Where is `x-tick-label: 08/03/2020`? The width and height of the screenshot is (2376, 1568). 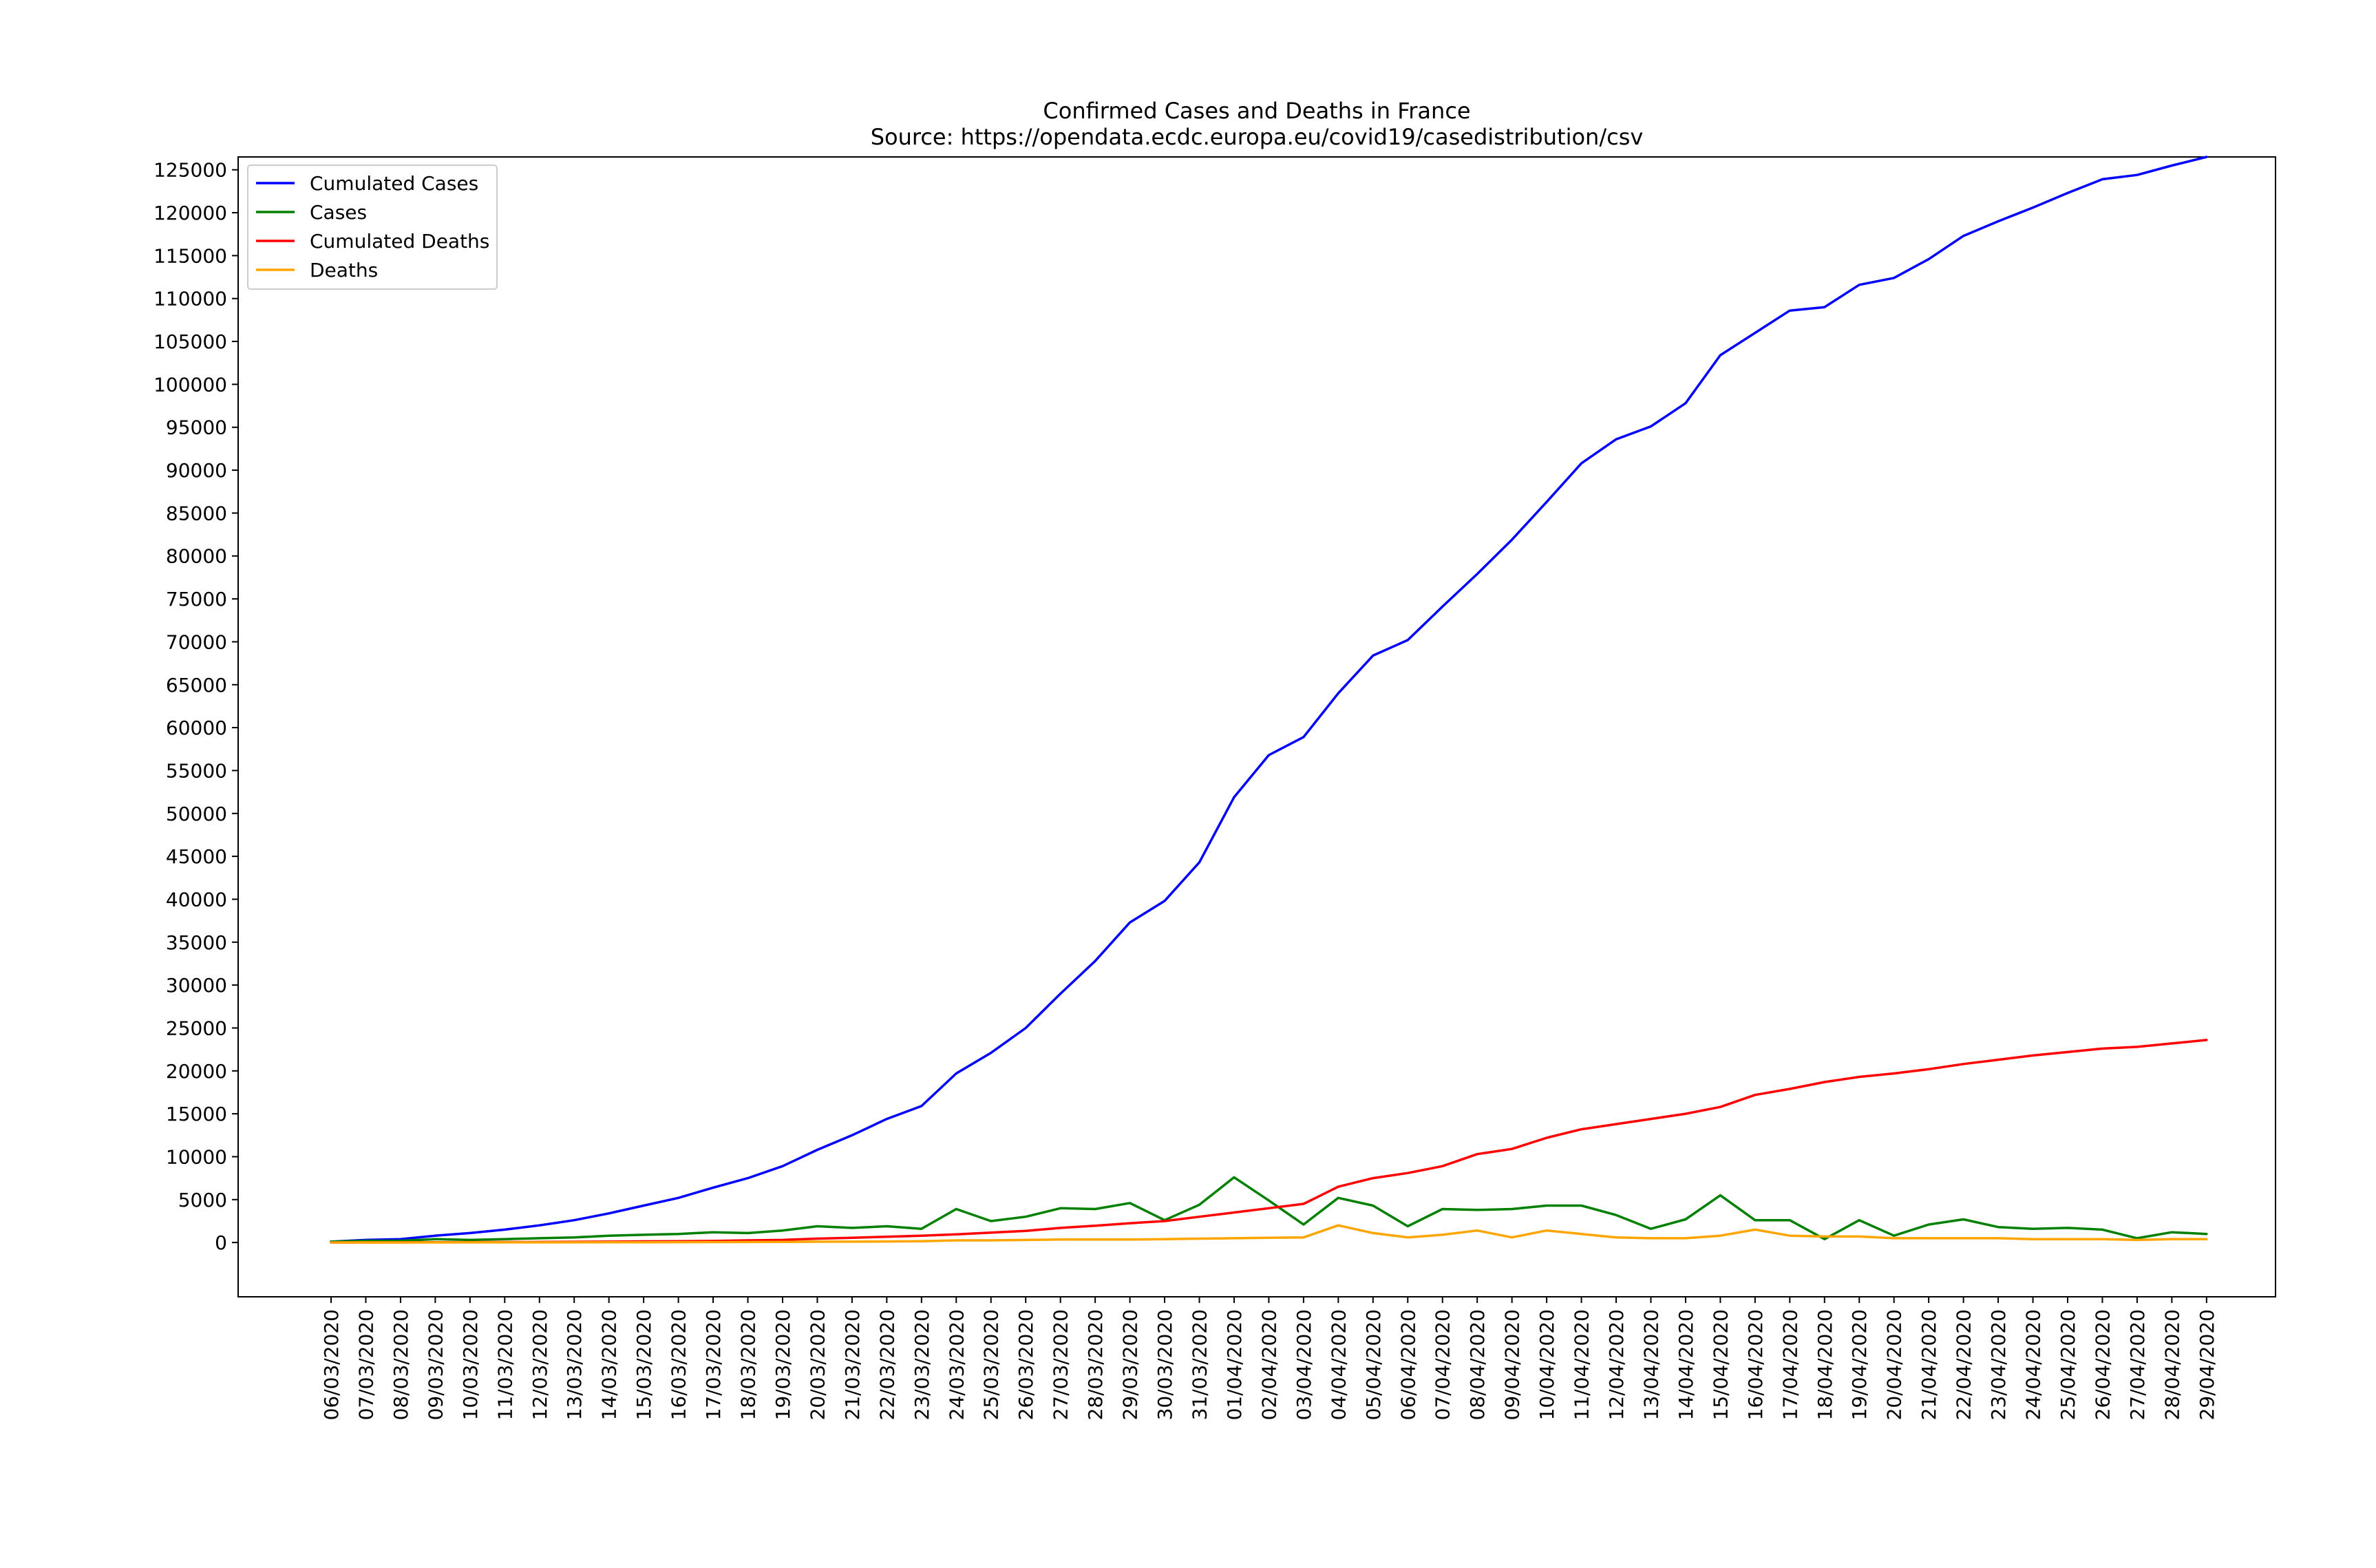 x-tick-label: 08/03/2020 is located at coordinates (401, 1364).